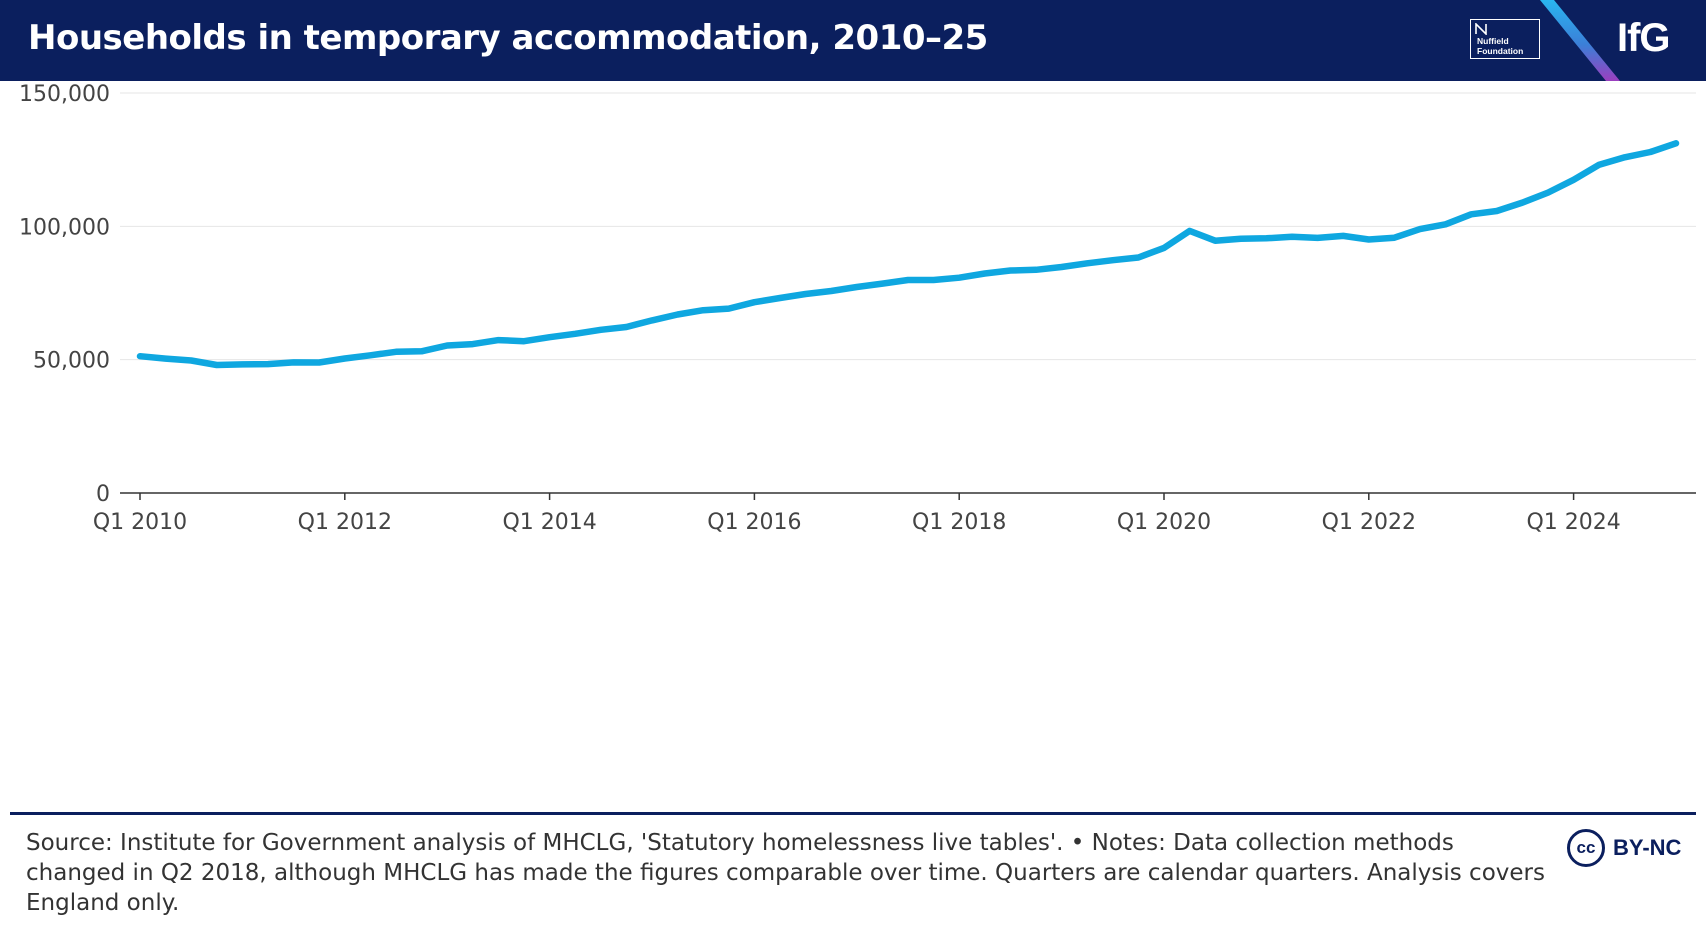 This screenshot has width=1706, height=932. Describe the element at coordinates (64, 227) in the screenshot. I see `y-tick-label: 100,000` at that location.